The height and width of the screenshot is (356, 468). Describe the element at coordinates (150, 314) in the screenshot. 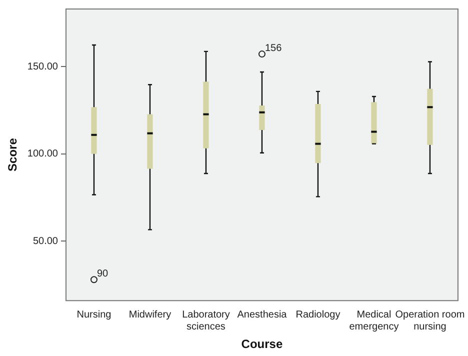

I see `x-tick-label: Midwifery` at that location.